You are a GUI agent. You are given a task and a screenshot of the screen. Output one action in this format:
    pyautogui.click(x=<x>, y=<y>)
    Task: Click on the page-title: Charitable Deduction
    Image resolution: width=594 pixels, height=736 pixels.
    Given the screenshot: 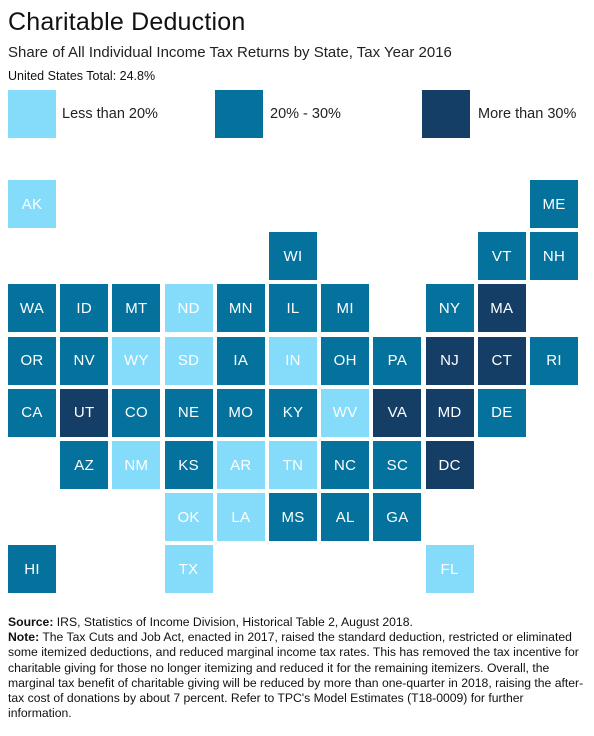 What is the action you would take?
    pyautogui.click(x=127, y=22)
    